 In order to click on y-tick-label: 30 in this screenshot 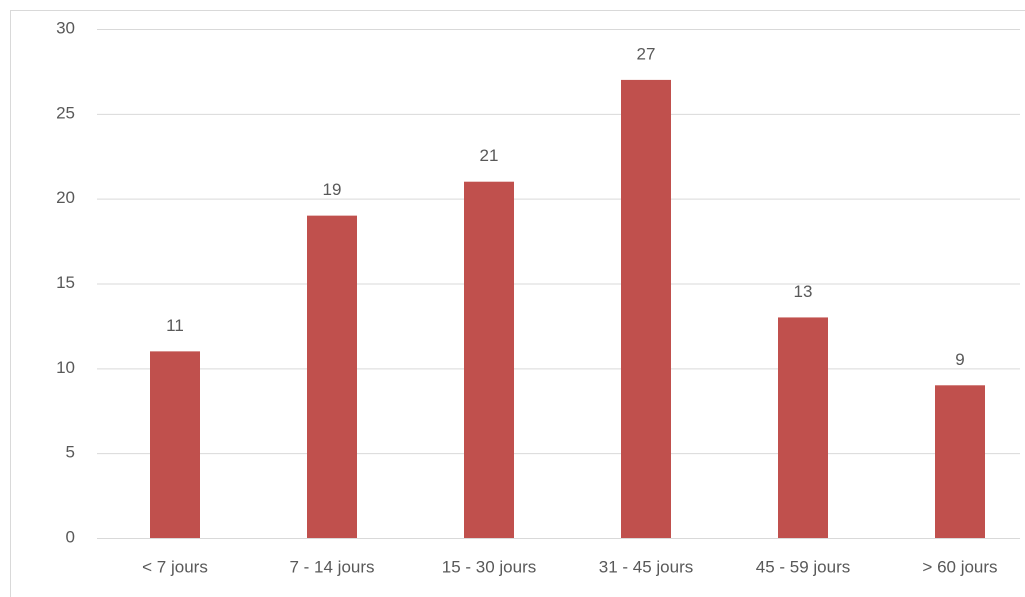, I will do `click(65, 27)`.